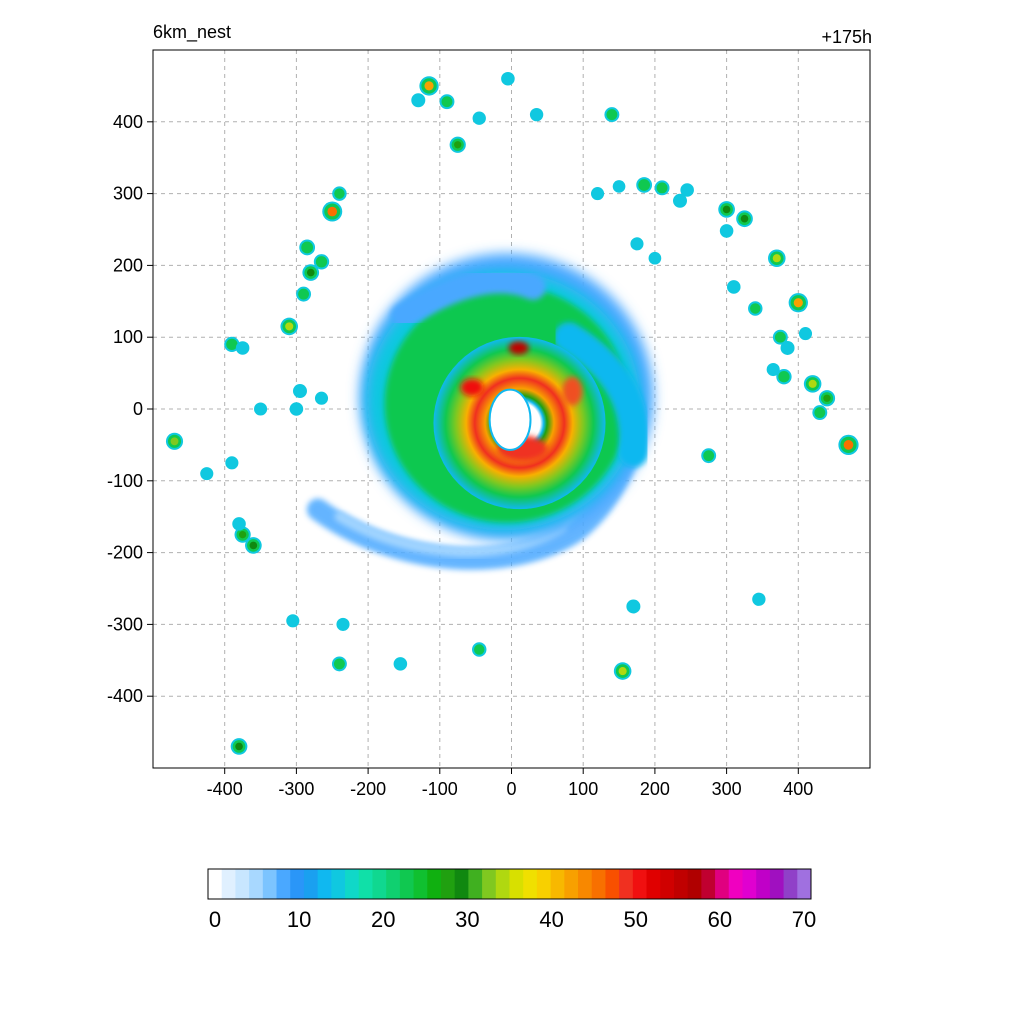 The height and width of the screenshot is (1024, 1024). Describe the element at coordinates (225, 789) in the screenshot. I see `x-tick-label-0: -400` at that location.